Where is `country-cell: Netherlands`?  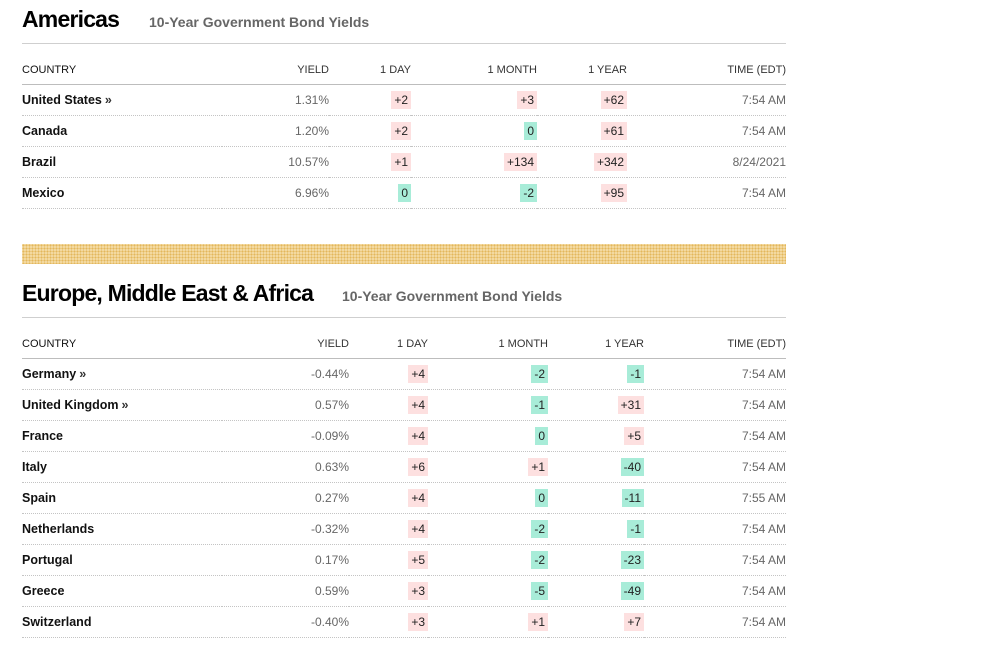 country-cell: Netherlands is located at coordinates (122, 529).